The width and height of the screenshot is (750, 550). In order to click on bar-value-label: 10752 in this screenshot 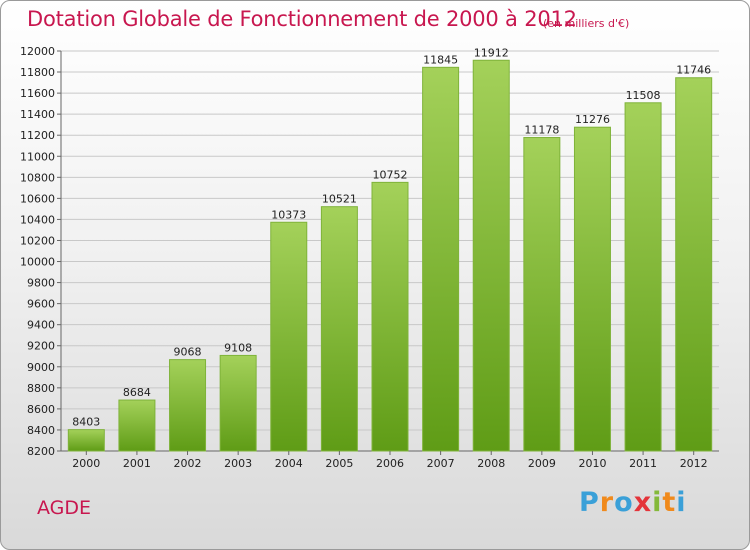, I will do `click(390, 174)`.